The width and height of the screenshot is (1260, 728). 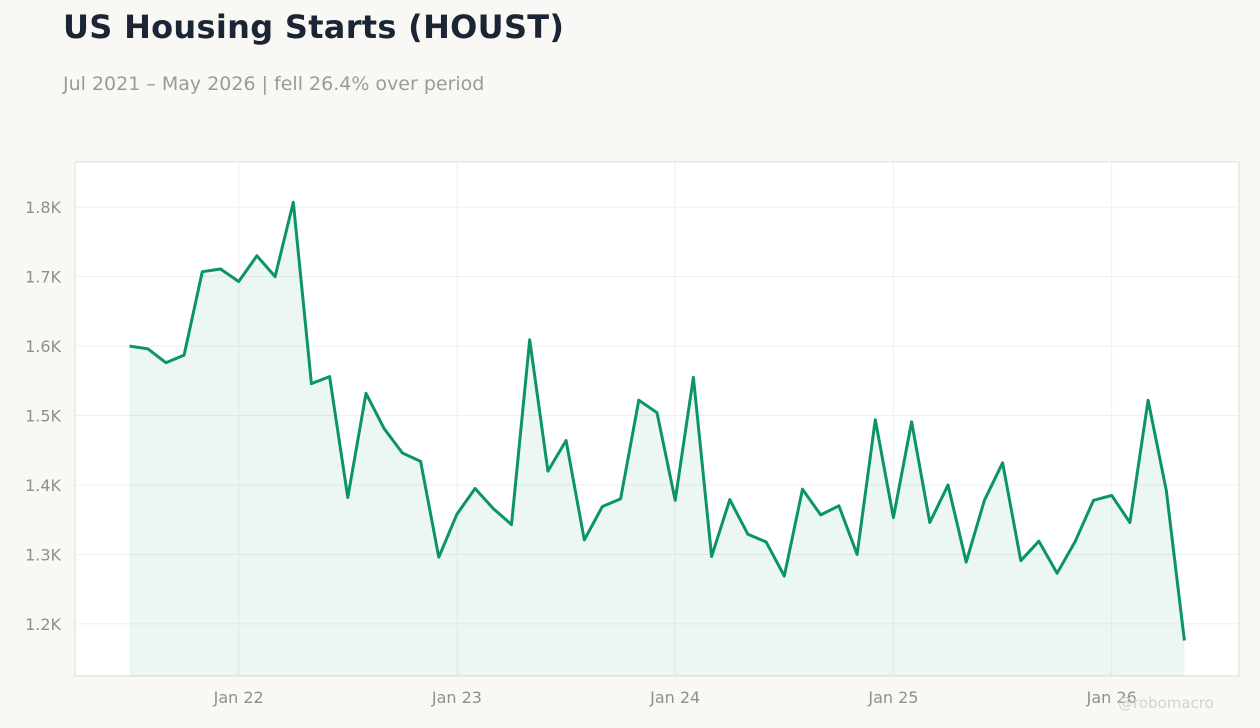 I want to click on y-tick-label: 1.5K, so click(x=43, y=416).